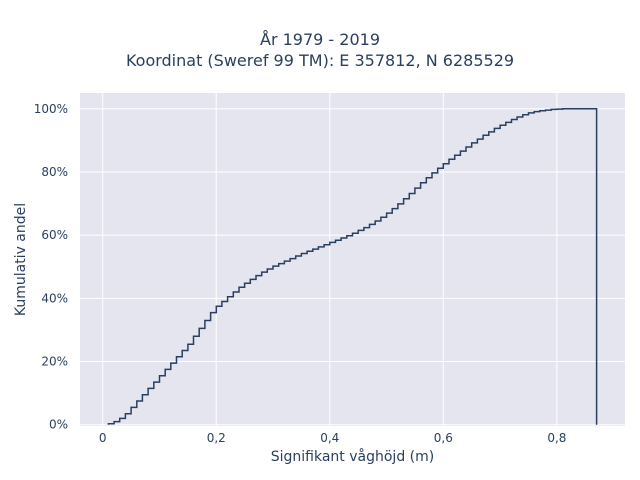 This screenshot has width=640, height=480. What do you see at coordinates (216, 438) in the screenshot?
I see `x-tick-label: 0,2` at bounding box center [216, 438].